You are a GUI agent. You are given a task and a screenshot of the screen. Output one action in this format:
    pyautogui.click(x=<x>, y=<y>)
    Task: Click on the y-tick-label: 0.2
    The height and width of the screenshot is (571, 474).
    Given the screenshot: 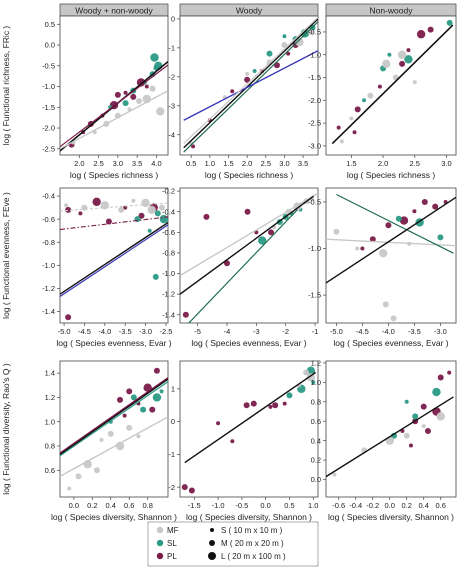 What is the action you would take?
    pyautogui.click(x=316, y=460)
    